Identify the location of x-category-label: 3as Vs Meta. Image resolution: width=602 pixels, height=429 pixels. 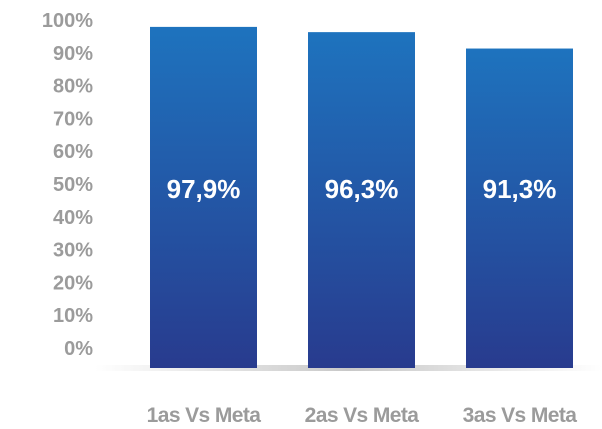
(520, 415).